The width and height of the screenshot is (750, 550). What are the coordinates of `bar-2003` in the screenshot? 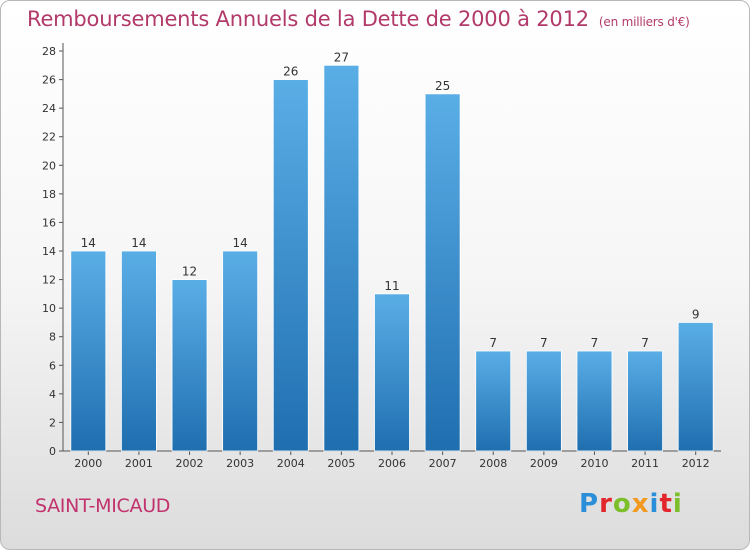 It's located at (240, 351).